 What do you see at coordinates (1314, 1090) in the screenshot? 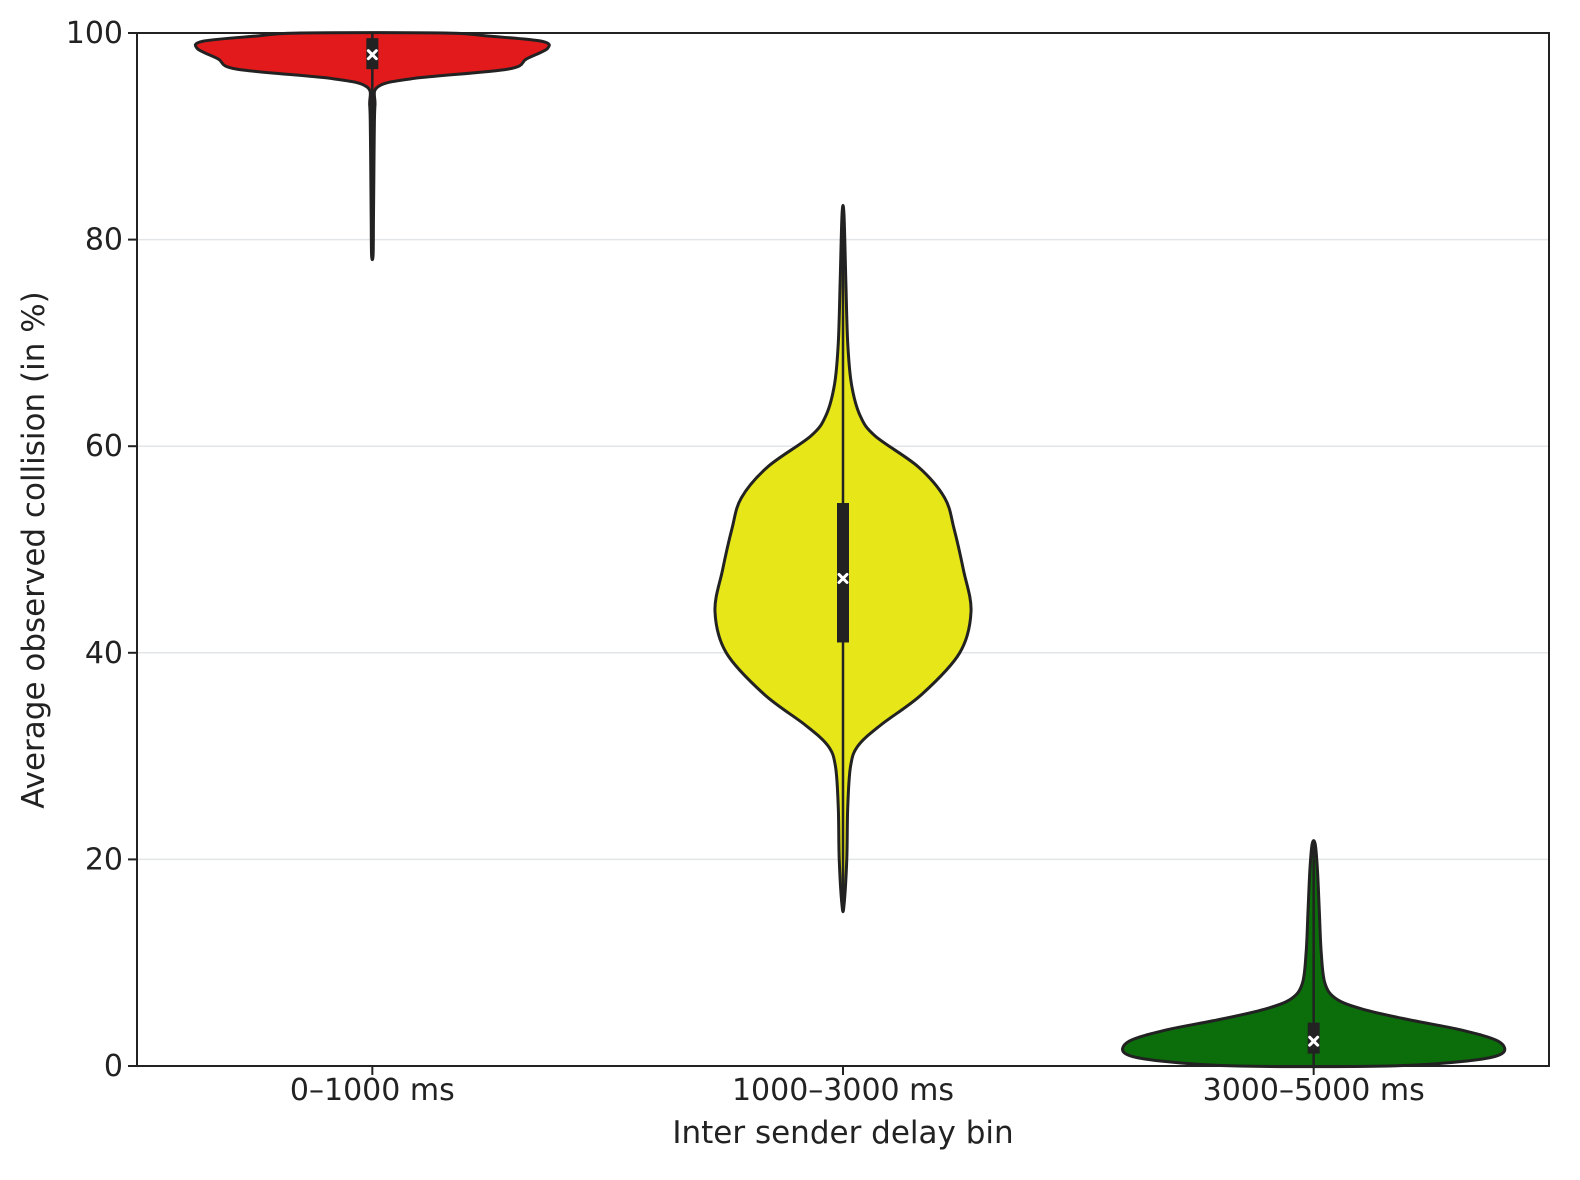
I see `x-tick-label: 3000–5000 ms` at bounding box center [1314, 1090].